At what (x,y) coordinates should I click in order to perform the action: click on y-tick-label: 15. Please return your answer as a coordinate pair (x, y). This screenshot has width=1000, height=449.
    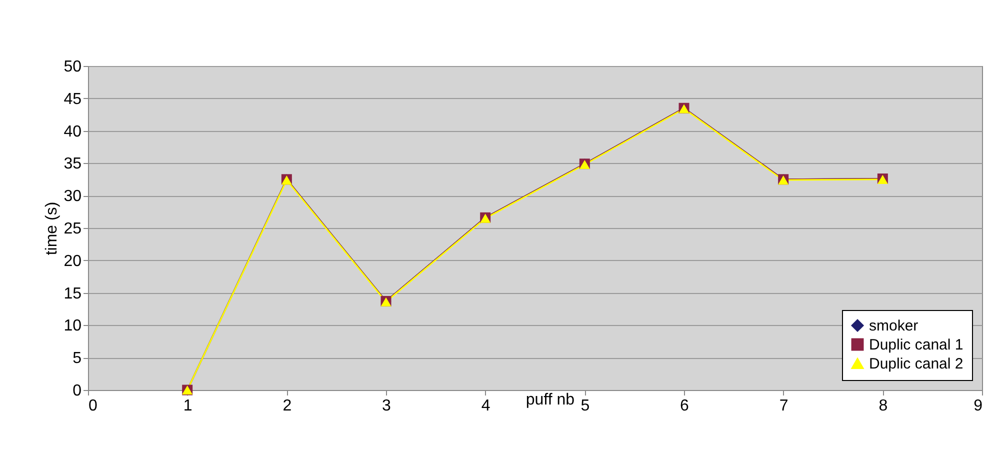
    Looking at the image, I should click on (73, 293).